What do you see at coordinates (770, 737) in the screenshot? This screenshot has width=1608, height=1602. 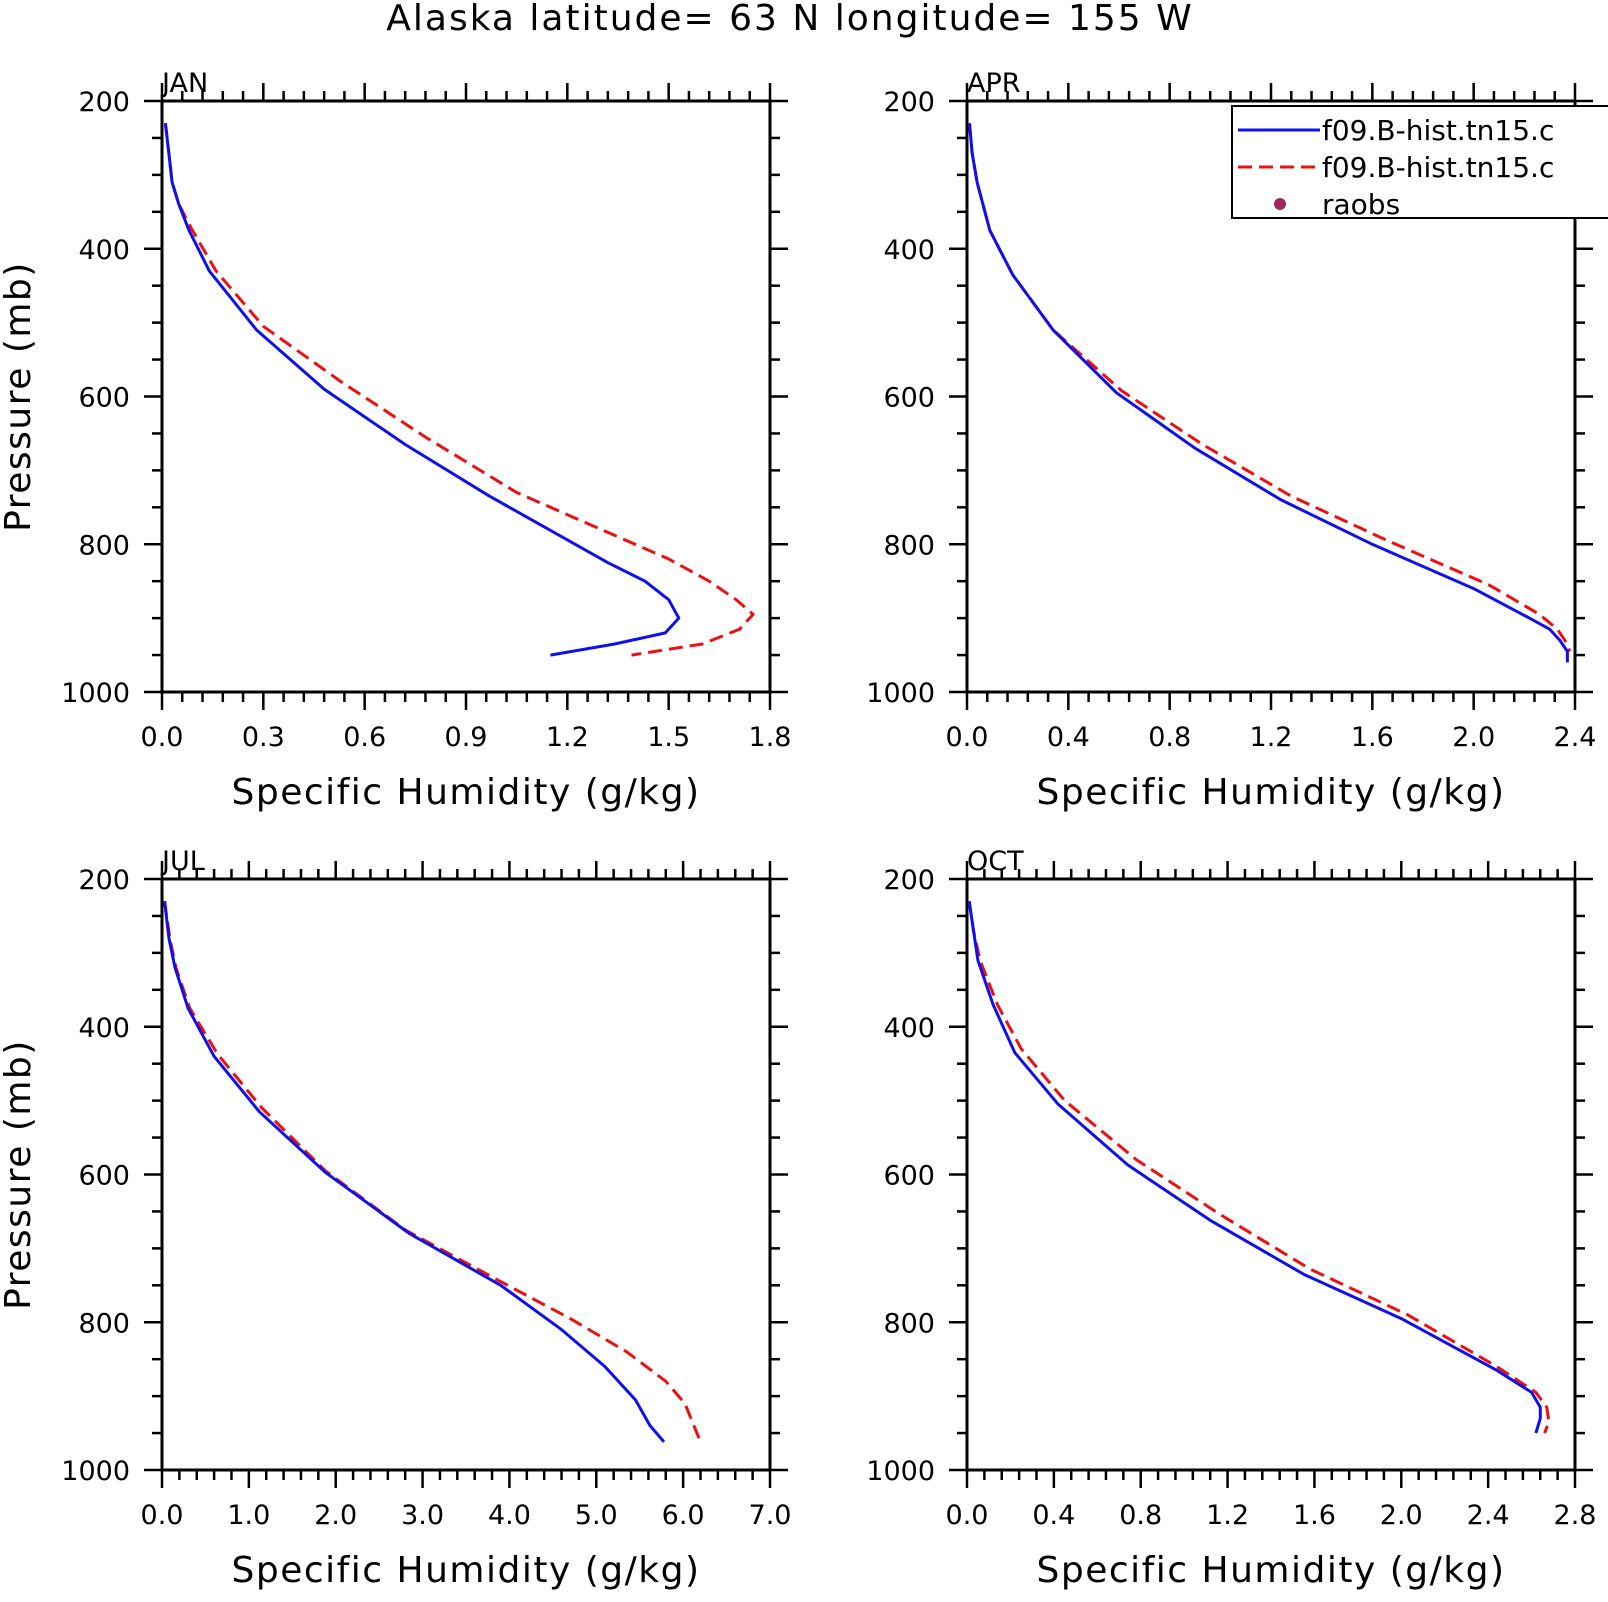 I see `x-tick-label: 1.8` at bounding box center [770, 737].